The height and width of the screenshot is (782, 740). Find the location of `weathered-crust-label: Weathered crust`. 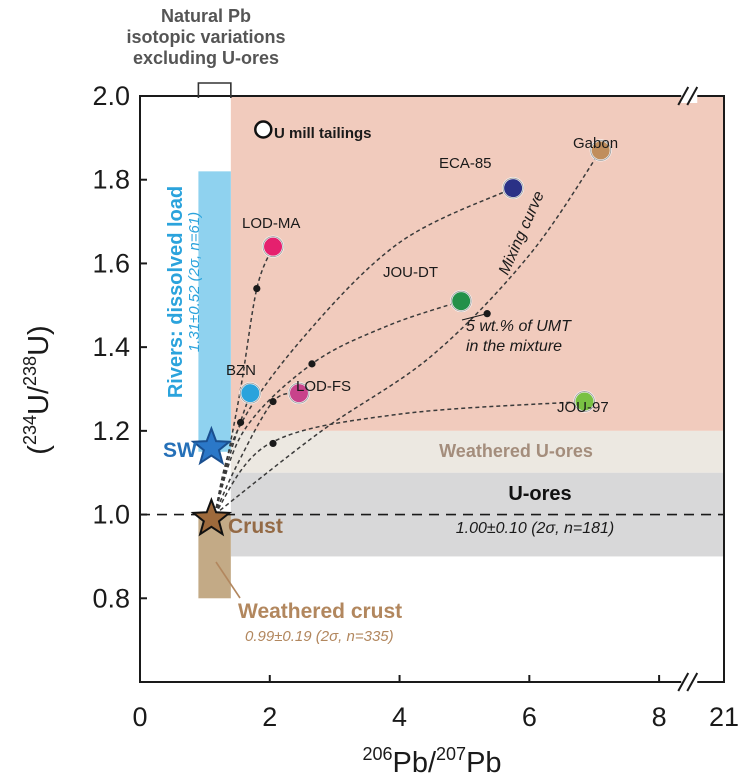

weathered-crust-label: Weathered crust is located at coordinates (320, 611).